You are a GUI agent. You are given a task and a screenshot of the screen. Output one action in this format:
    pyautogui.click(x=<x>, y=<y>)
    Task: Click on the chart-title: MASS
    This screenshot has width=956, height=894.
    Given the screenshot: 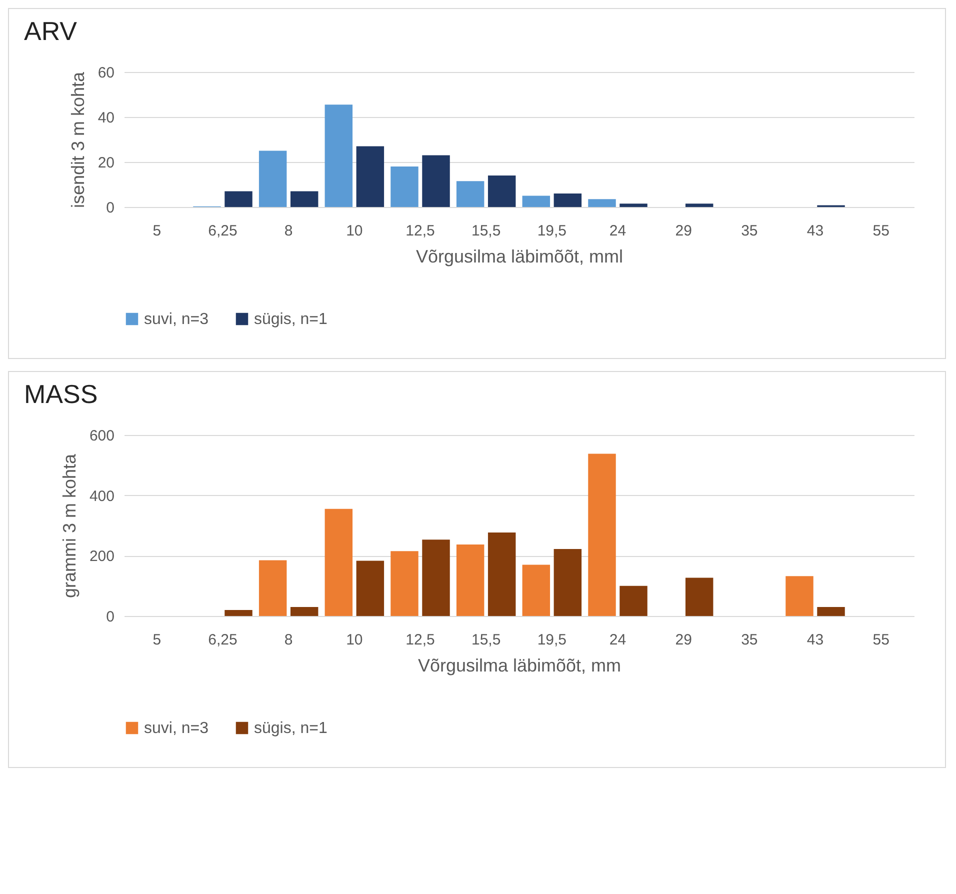 What is the action you would take?
    pyautogui.click(x=61, y=394)
    